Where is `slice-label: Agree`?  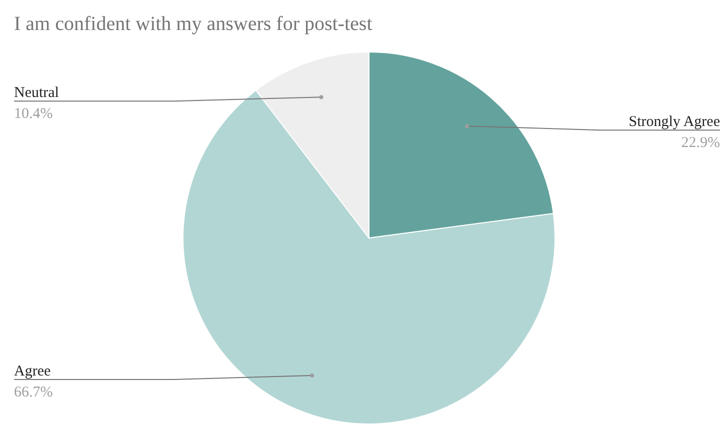
slice-label: Agree is located at coordinates (32, 371).